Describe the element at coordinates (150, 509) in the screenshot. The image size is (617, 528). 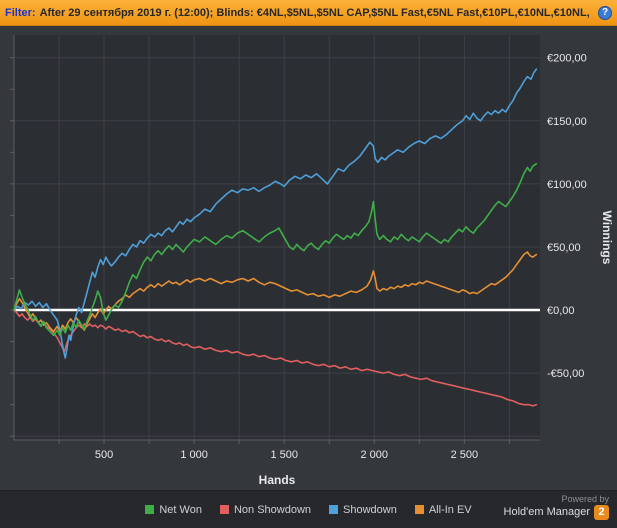
I see `net-won-swatch` at that location.